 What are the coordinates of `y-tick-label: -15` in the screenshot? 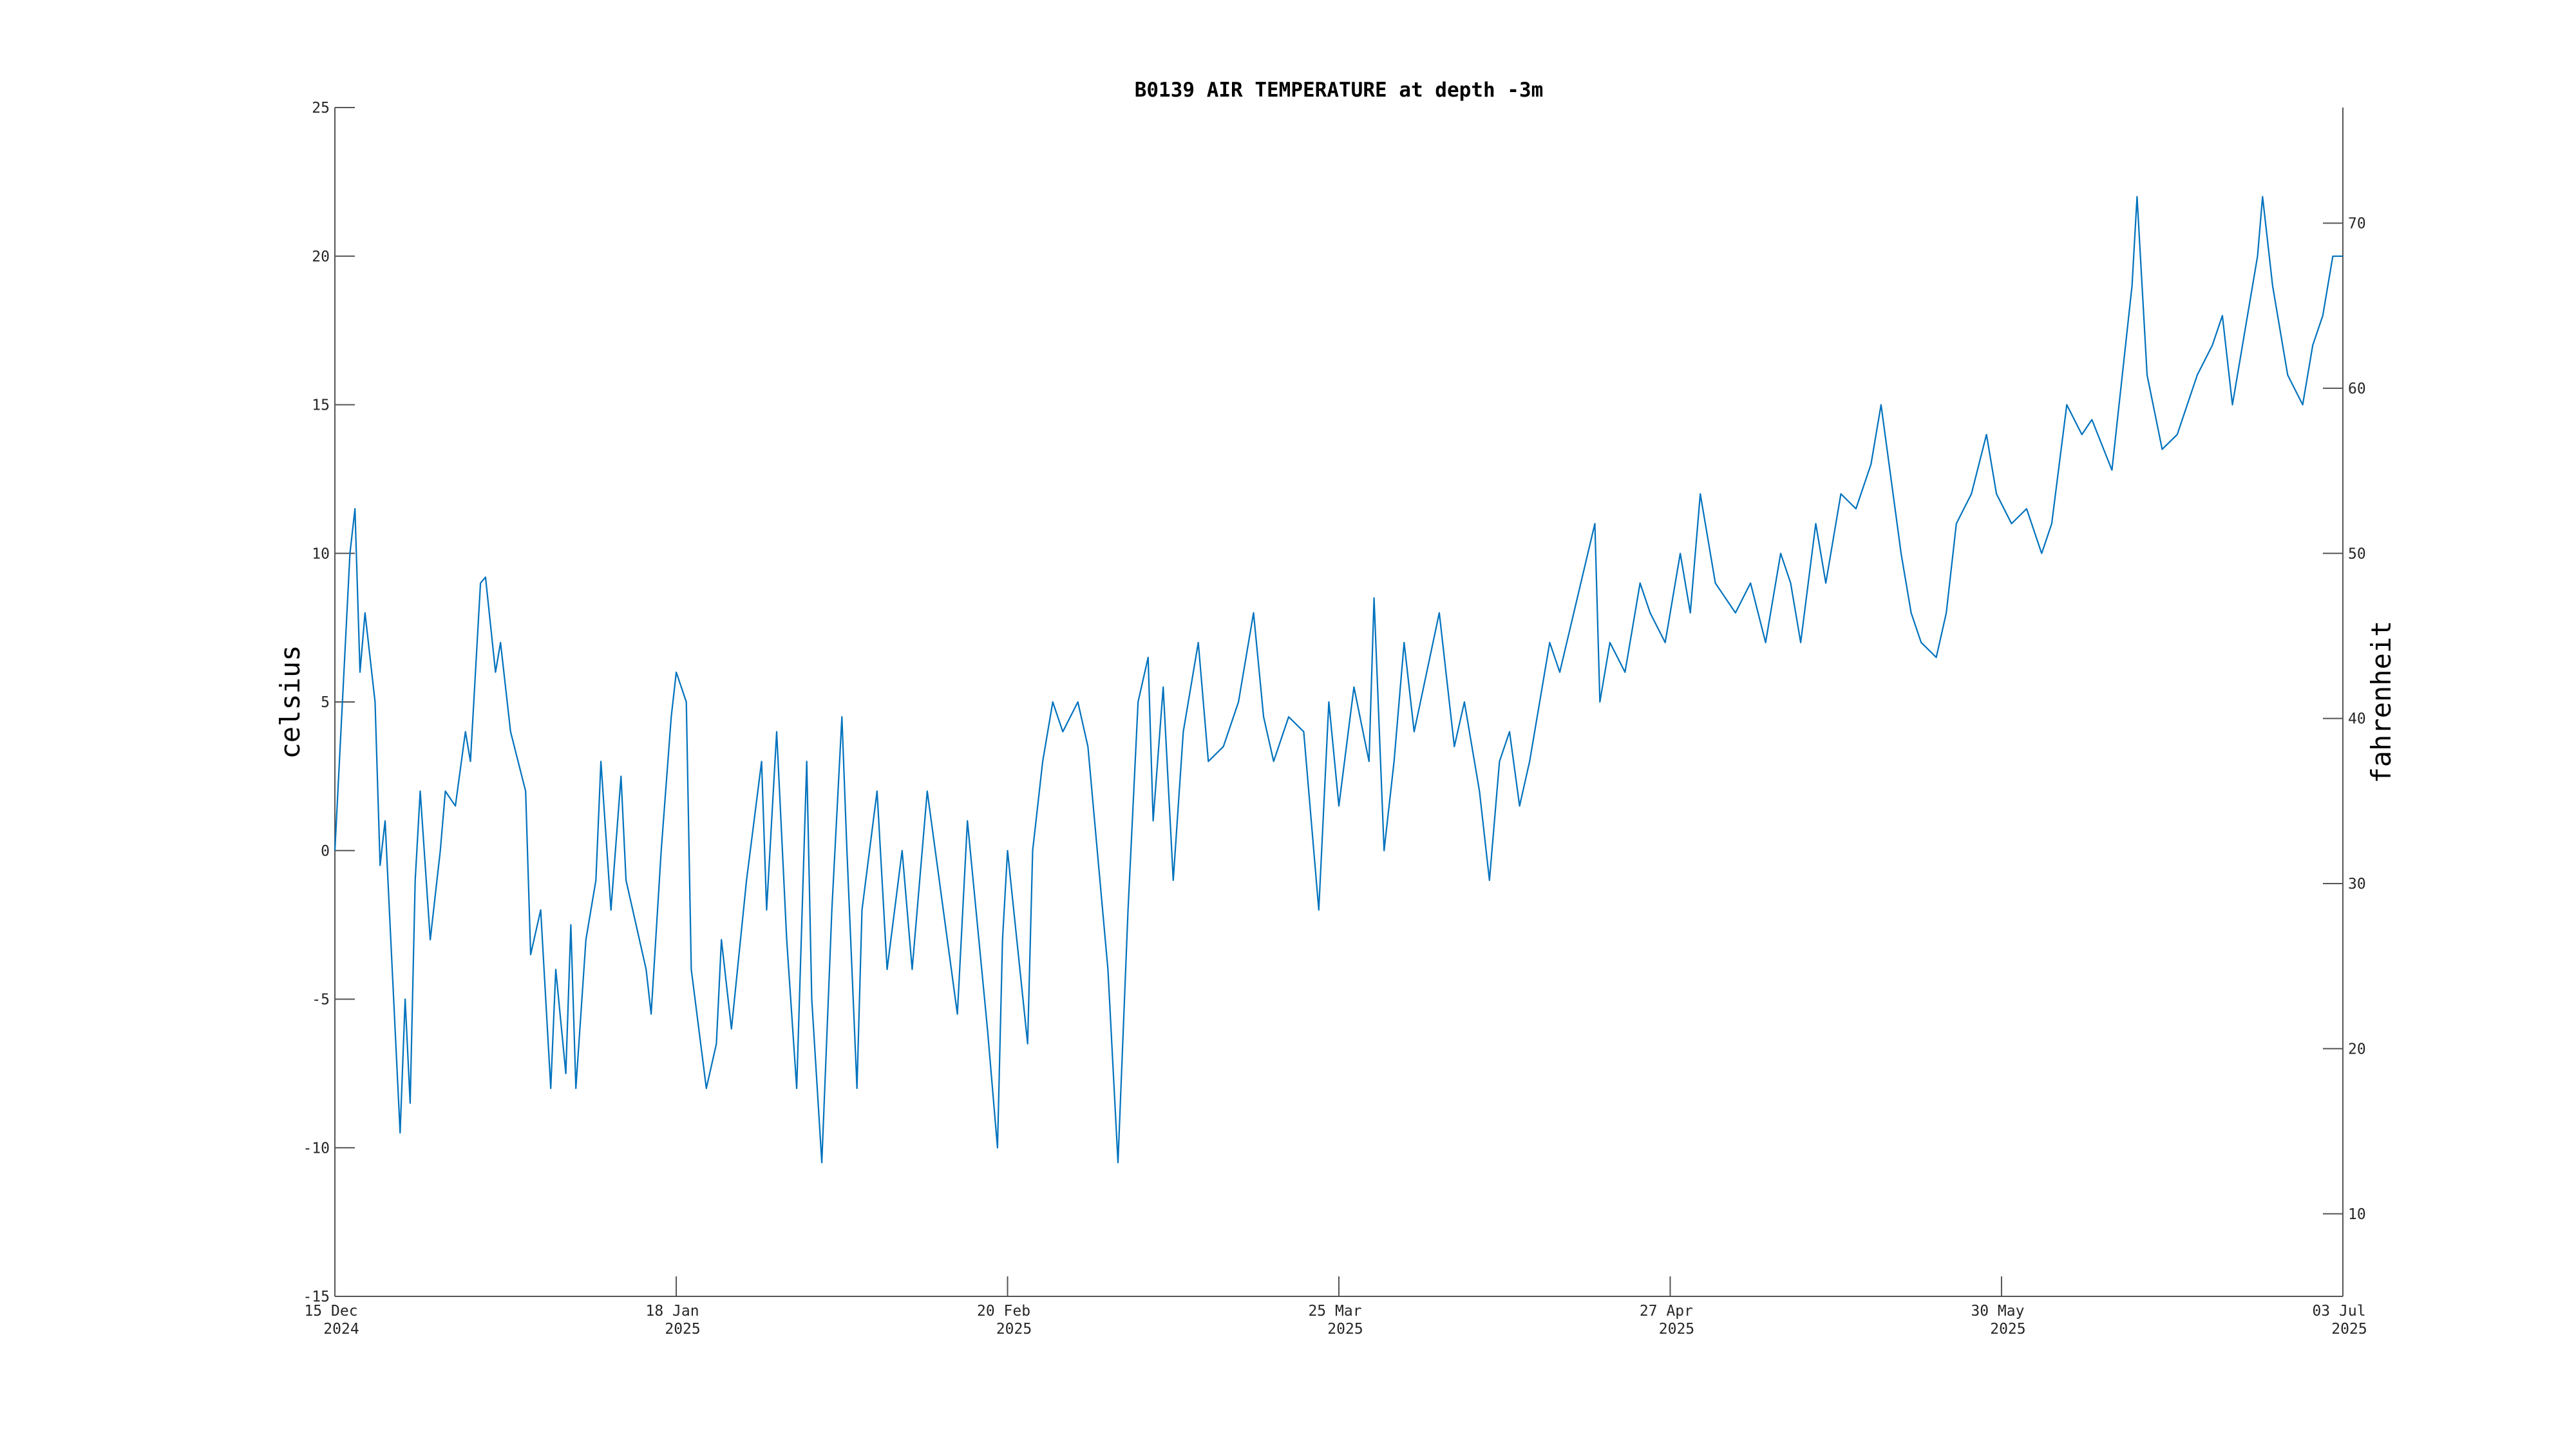 It's located at (317, 1297).